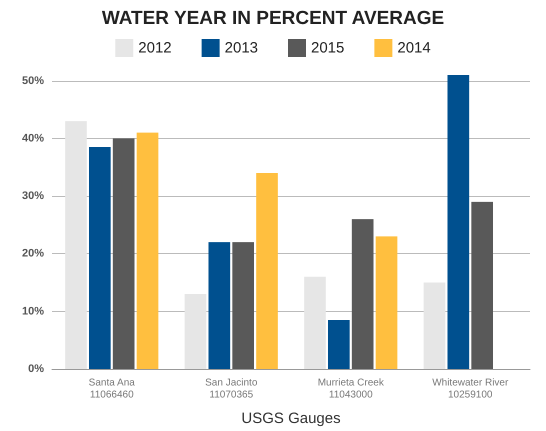 This screenshot has height=431, width=546. Describe the element at coordinates (33, 311) in the screenshot. I see `y-tick-label: 10%` at that location.